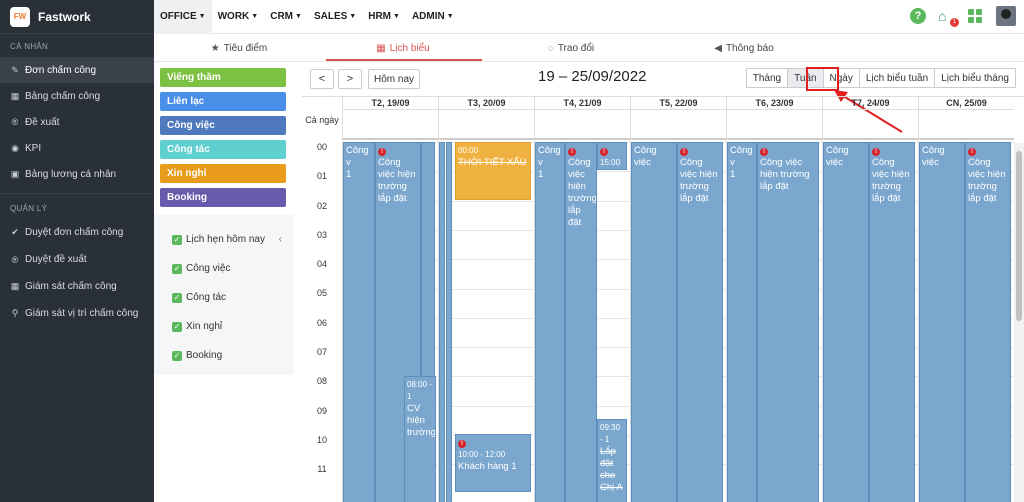 The width and height of the screenshot is (1024, 502). I want to click on next-week-button: >, so click(350, 79).